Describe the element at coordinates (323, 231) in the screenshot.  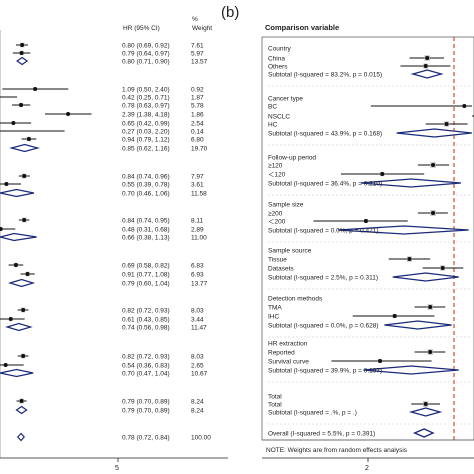
I see `group-subtotal-label: Subtotal (I-squared = 0.0%, p = 0.421)` at that location.